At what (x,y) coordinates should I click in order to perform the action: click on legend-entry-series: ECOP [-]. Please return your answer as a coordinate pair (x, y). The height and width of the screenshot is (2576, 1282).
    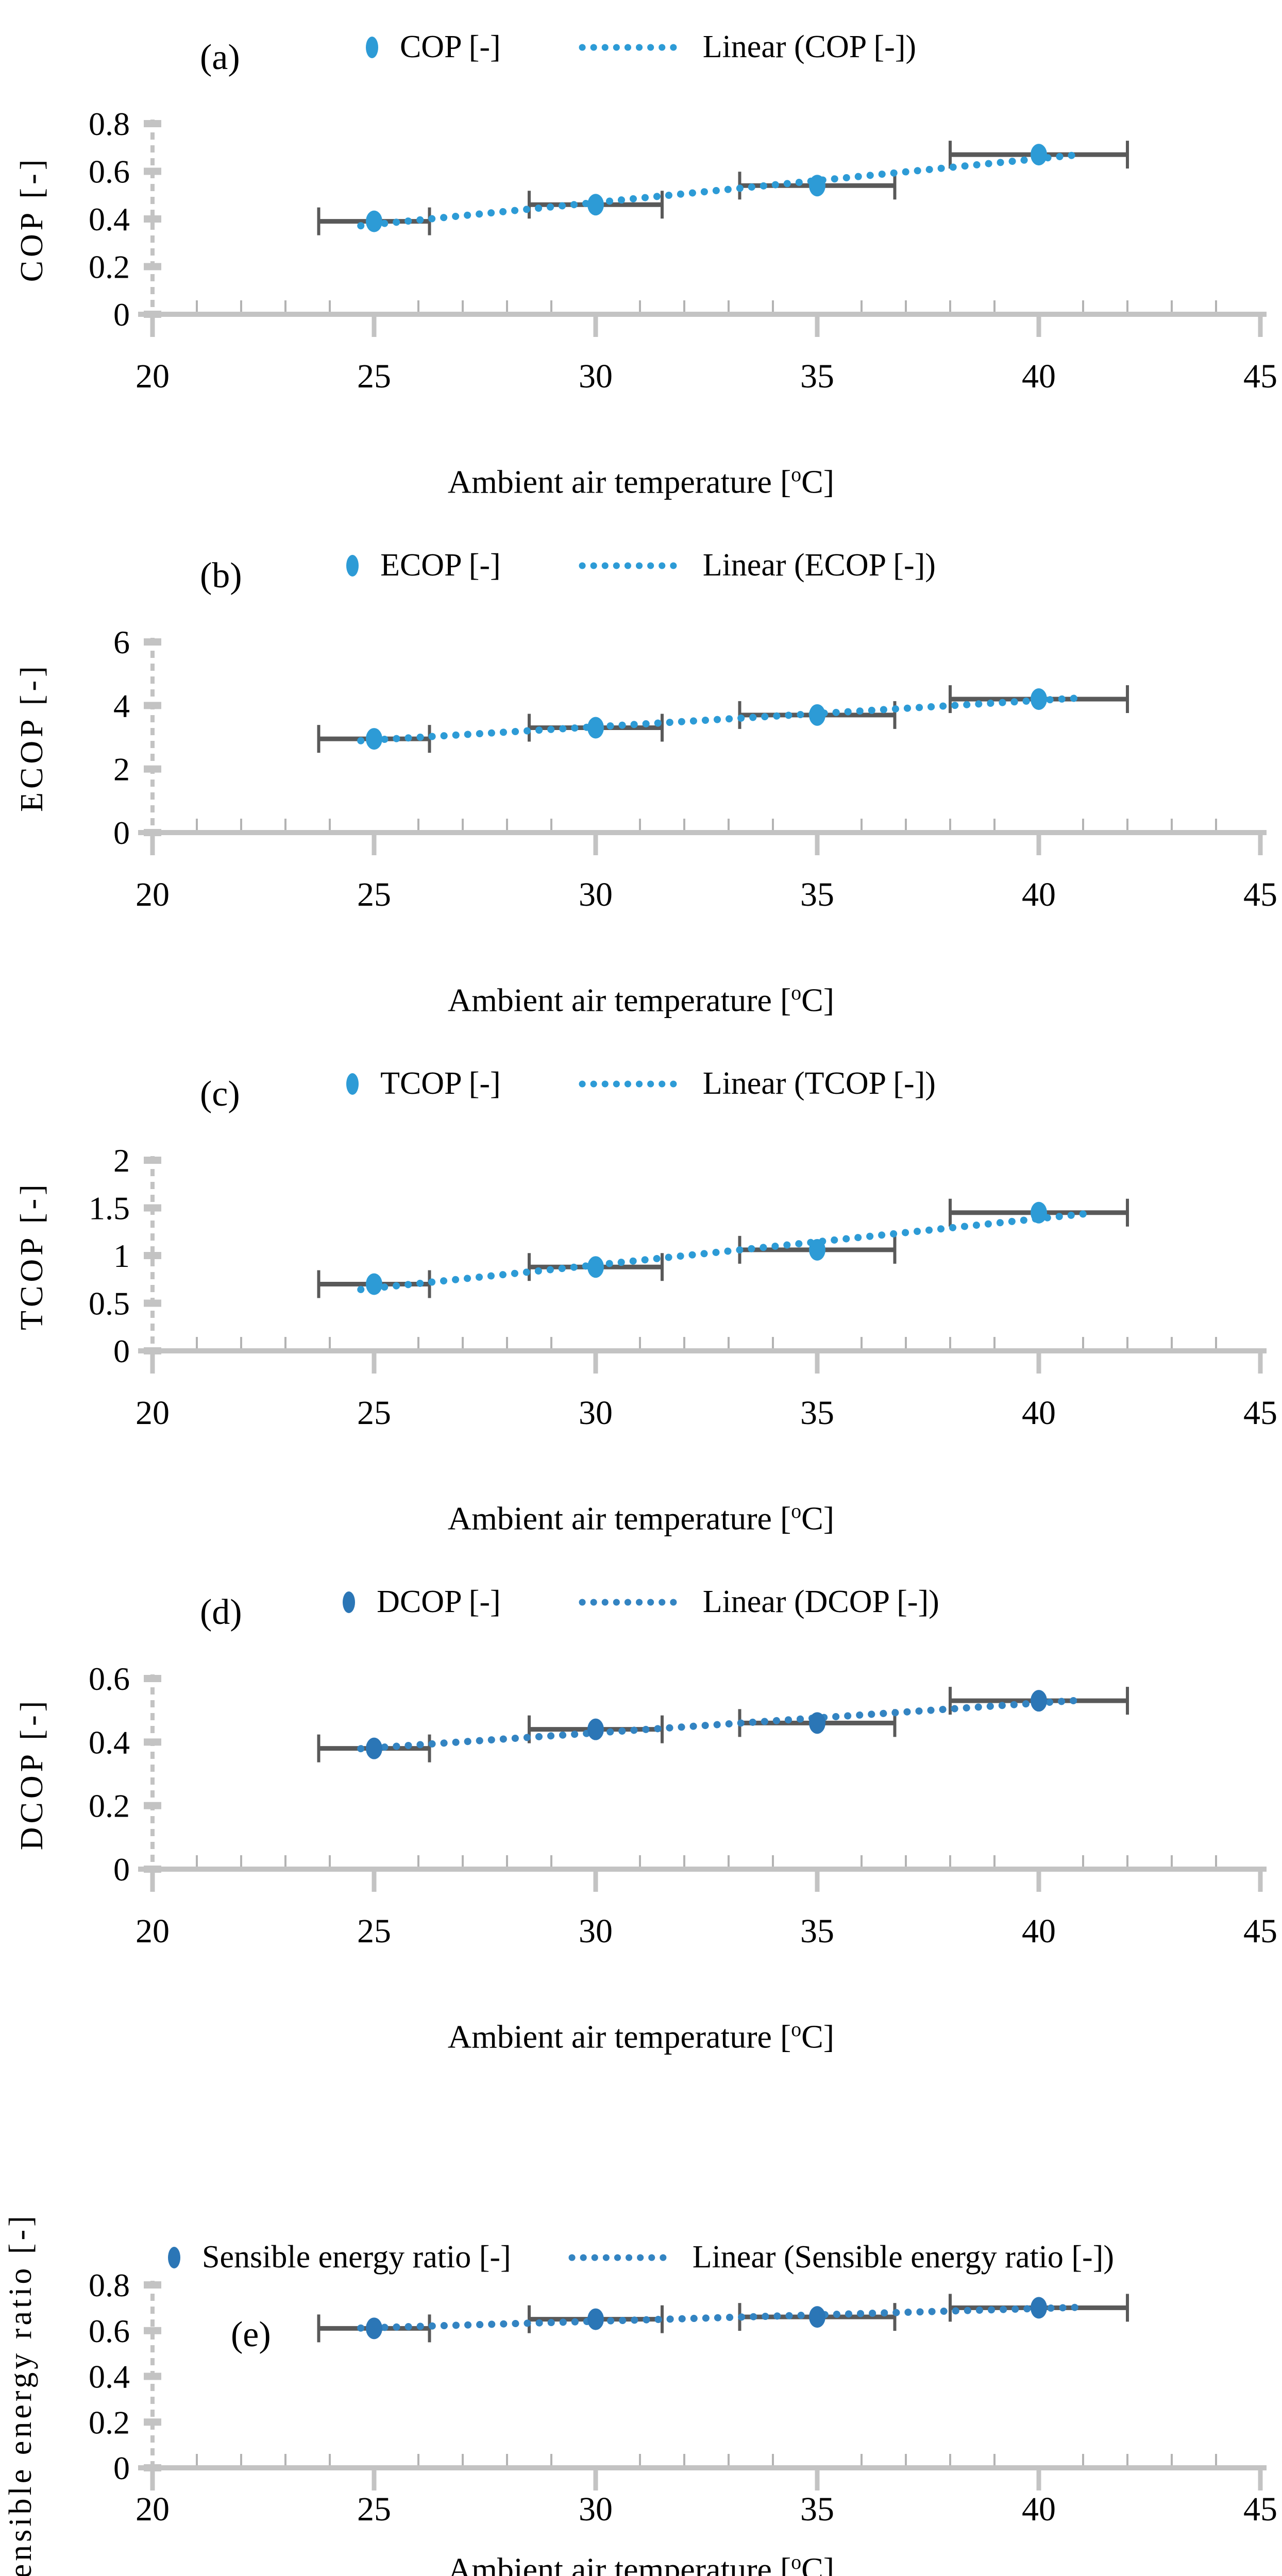
    Looking at the image, I should click on (423, 565).